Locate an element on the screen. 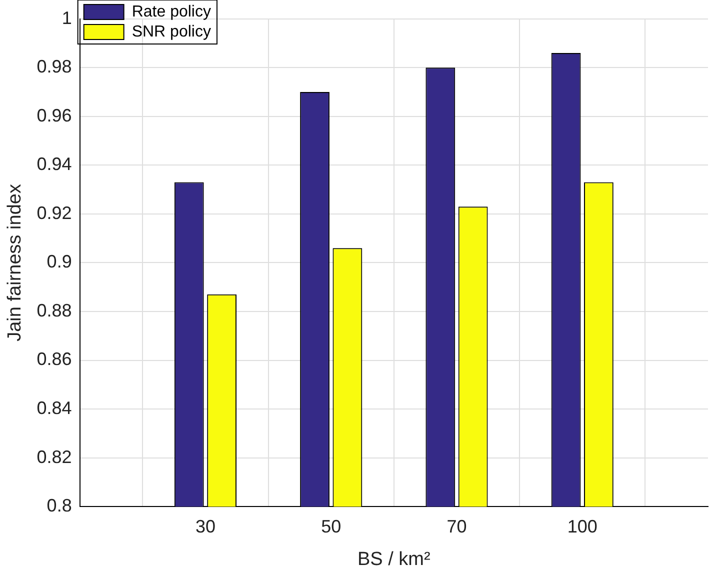 Image resolution: width=718 pixels, height=575 pixels. y-tick-label: 1 is located at coordinates (67, 18).